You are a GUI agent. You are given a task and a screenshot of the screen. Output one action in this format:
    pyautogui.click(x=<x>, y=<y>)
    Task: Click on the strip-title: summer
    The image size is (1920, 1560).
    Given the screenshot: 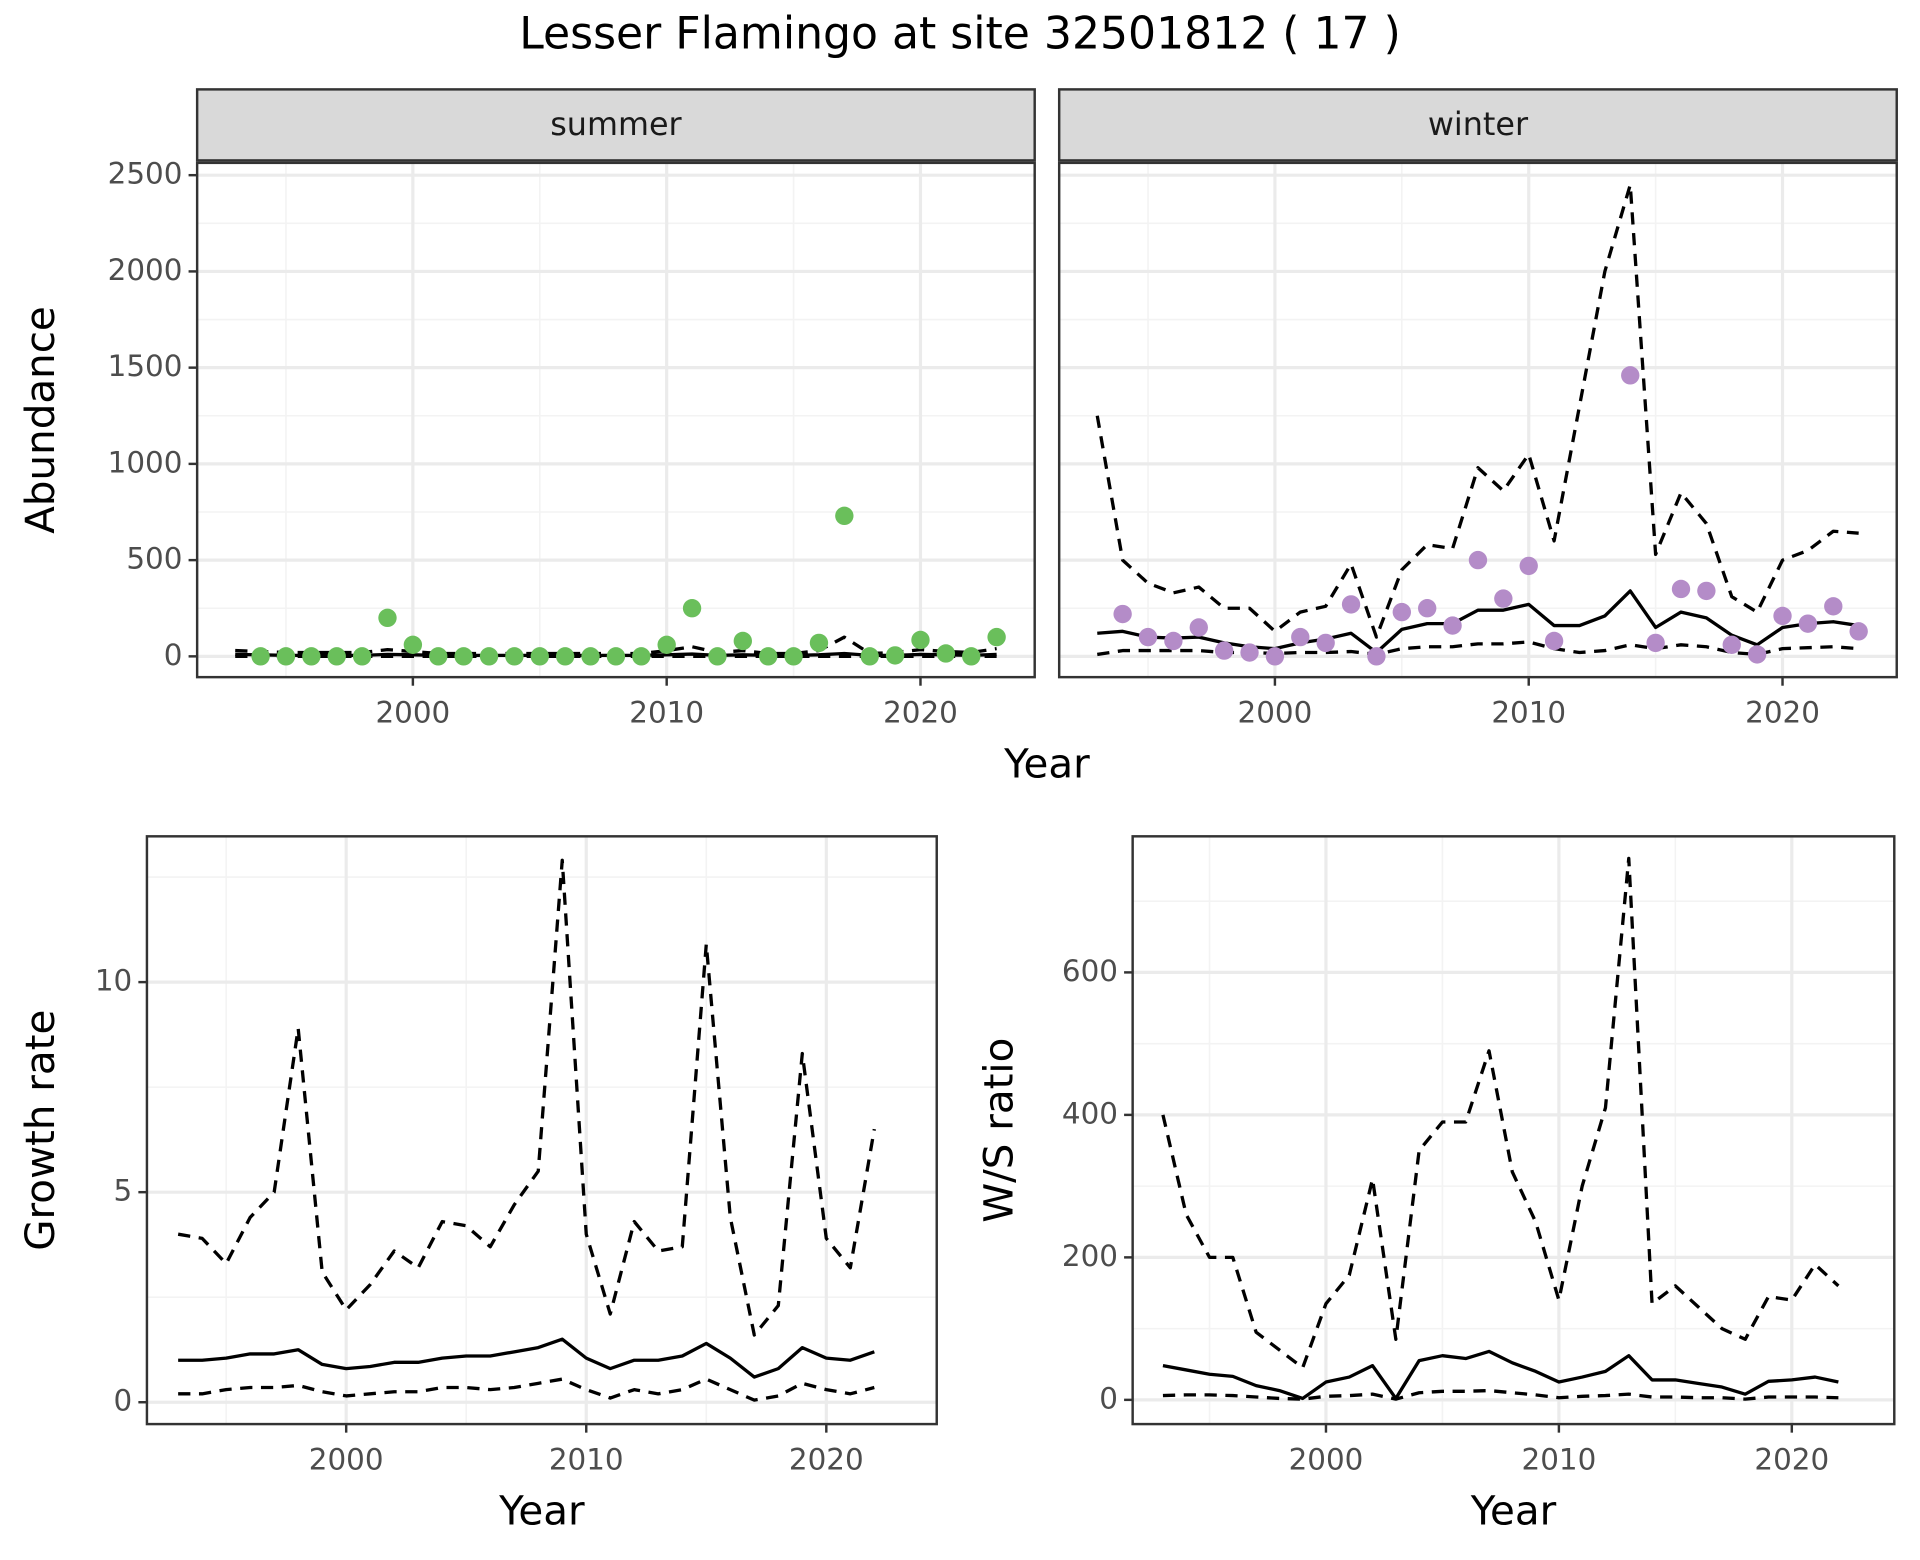 What is the action you would take?
    pyautogui.click(x=616, y=124)
    